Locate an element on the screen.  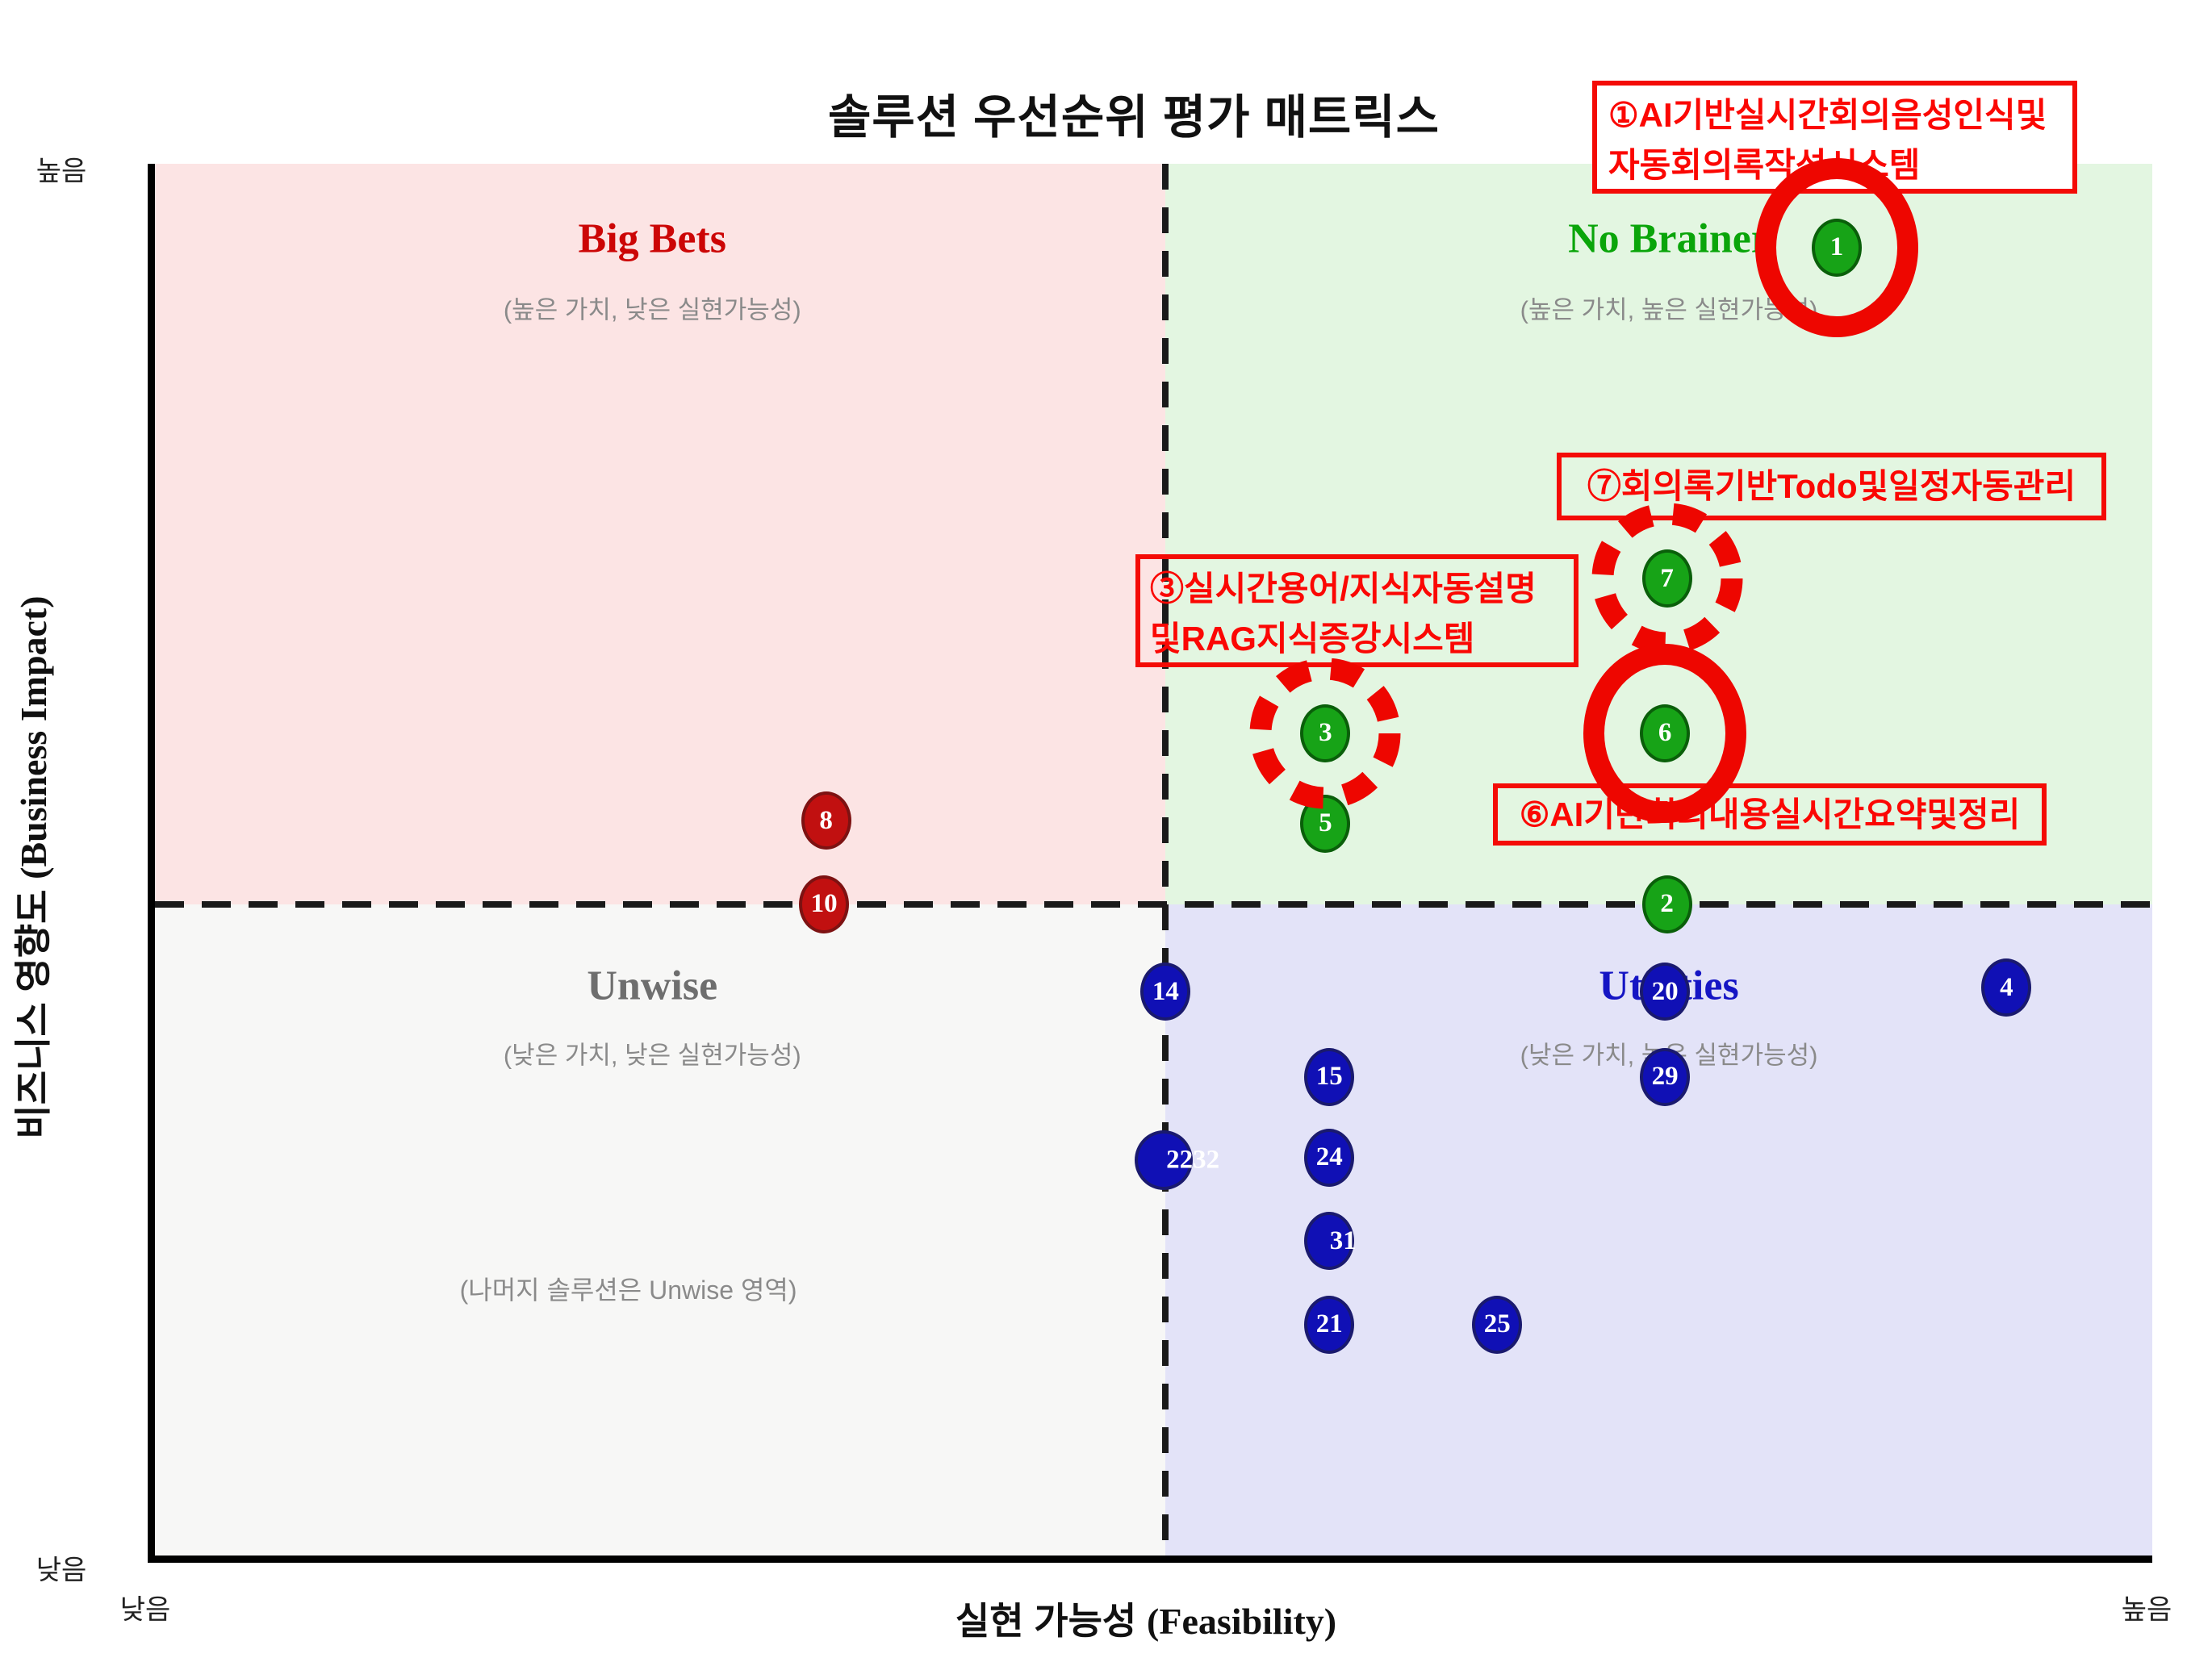
unwise-title: Unwise is located at coordinates (652, 986).